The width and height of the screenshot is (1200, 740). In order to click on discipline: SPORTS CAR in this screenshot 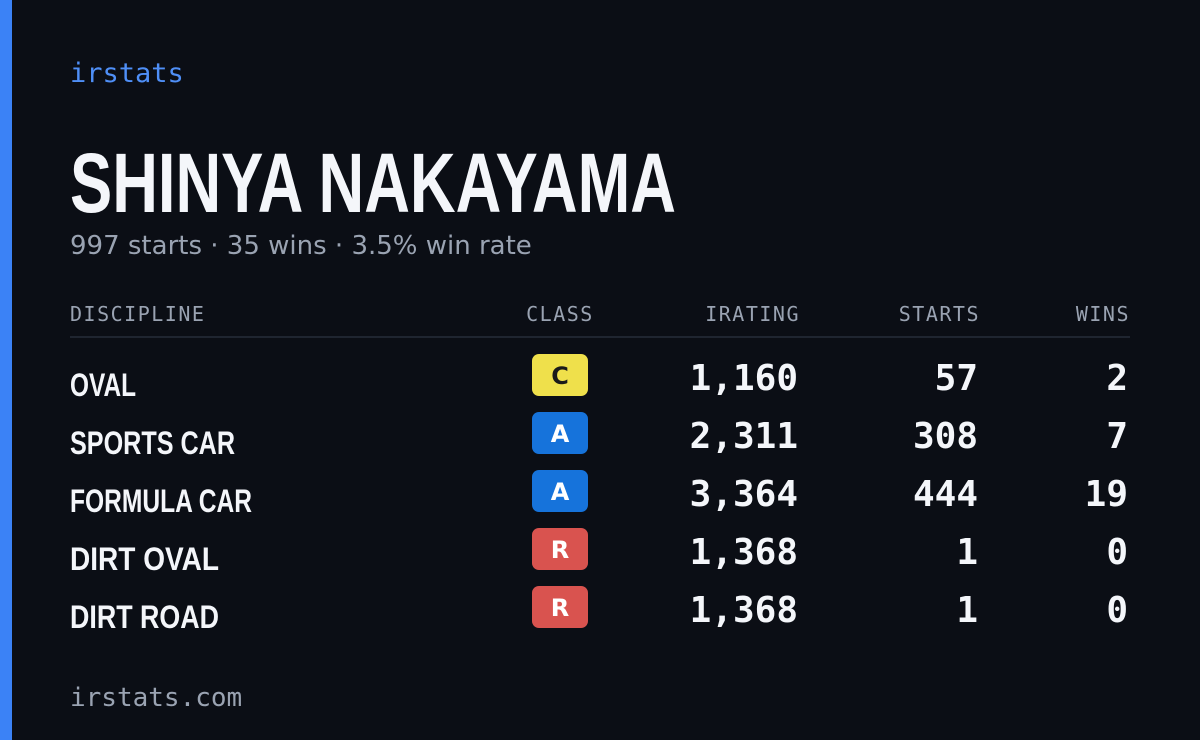, I will do `click(152, 443)`.